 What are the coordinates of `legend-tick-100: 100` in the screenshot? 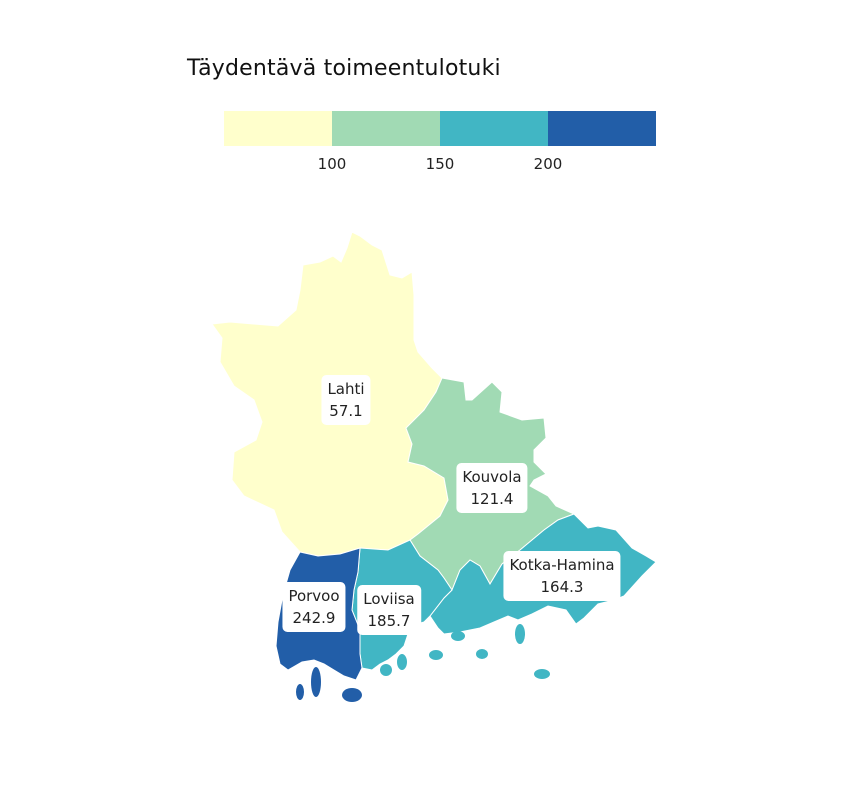 It's located at (332, 164).